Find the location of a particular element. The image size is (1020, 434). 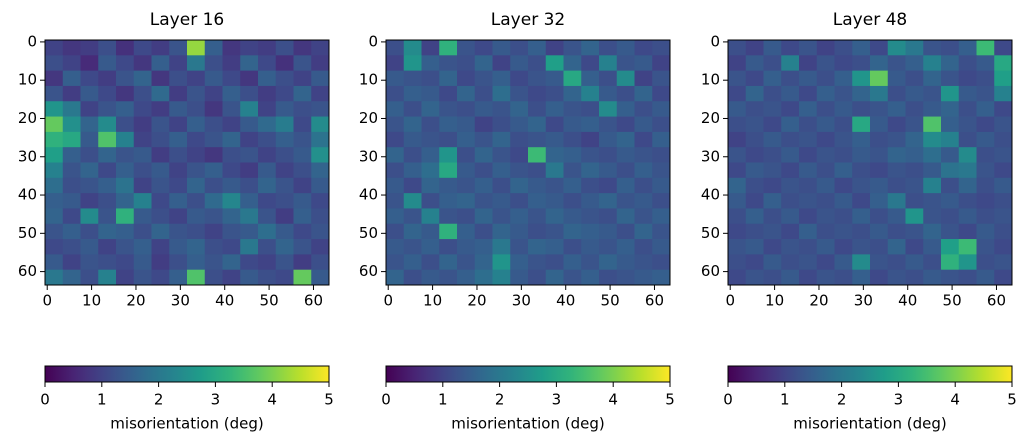

colorbar-tick-label: 1 is located at coordinates (785, 400).